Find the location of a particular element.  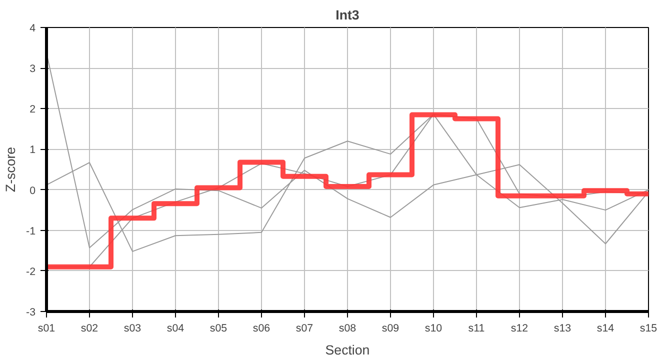

y-tick-label: -2 is located at coordinates (31, 272).